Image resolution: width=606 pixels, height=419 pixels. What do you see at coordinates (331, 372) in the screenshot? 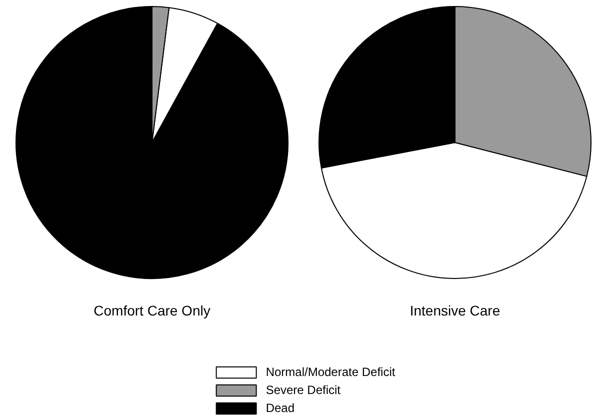
I see `legend-label: Normal/Moderate Deficit` at bounding box center [331, 372].